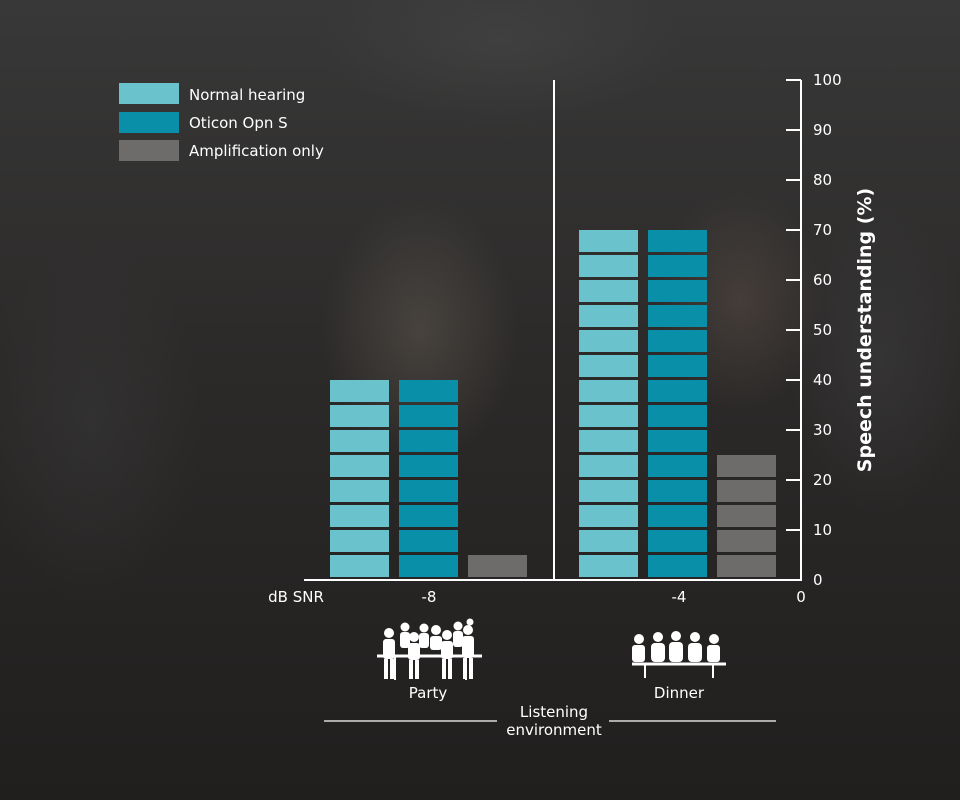 The height and width of the screenshot is (800, 960). I want to click on category-label-dinner: Dinner, so click(679, 693).